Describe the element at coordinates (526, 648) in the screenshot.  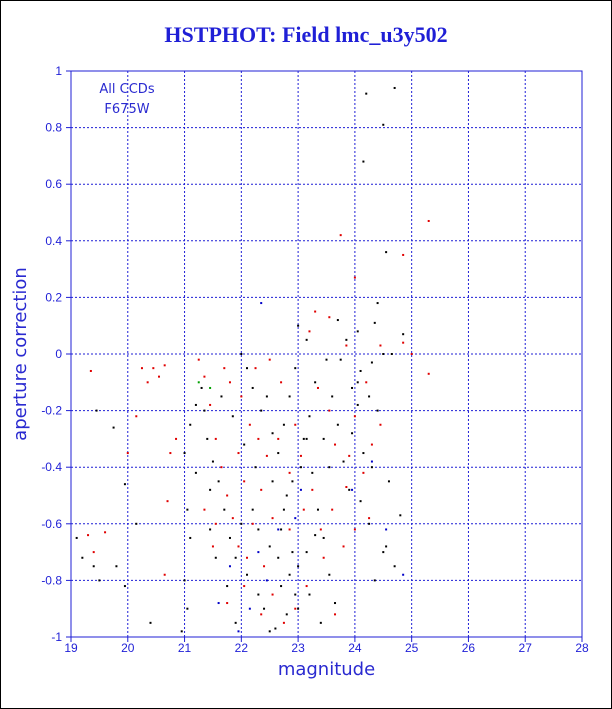
I see `x-tick-label: 27` at that location.